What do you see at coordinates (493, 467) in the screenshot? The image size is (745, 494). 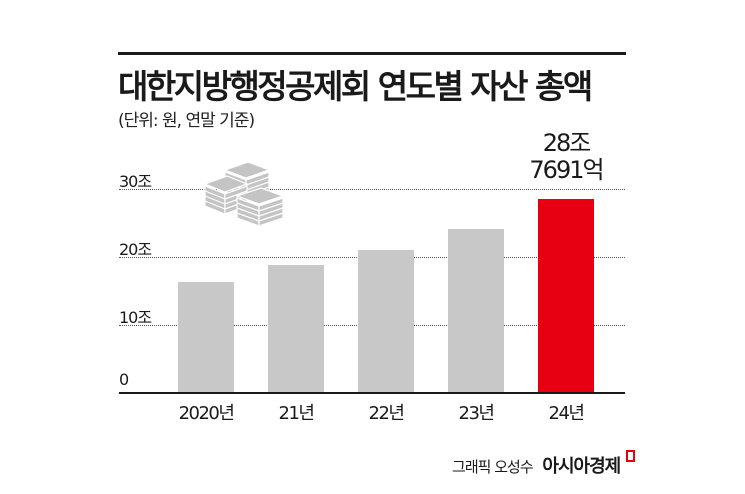 I see `graphic-credit: 그래픽 오성수` at bounding box center [493, 467].